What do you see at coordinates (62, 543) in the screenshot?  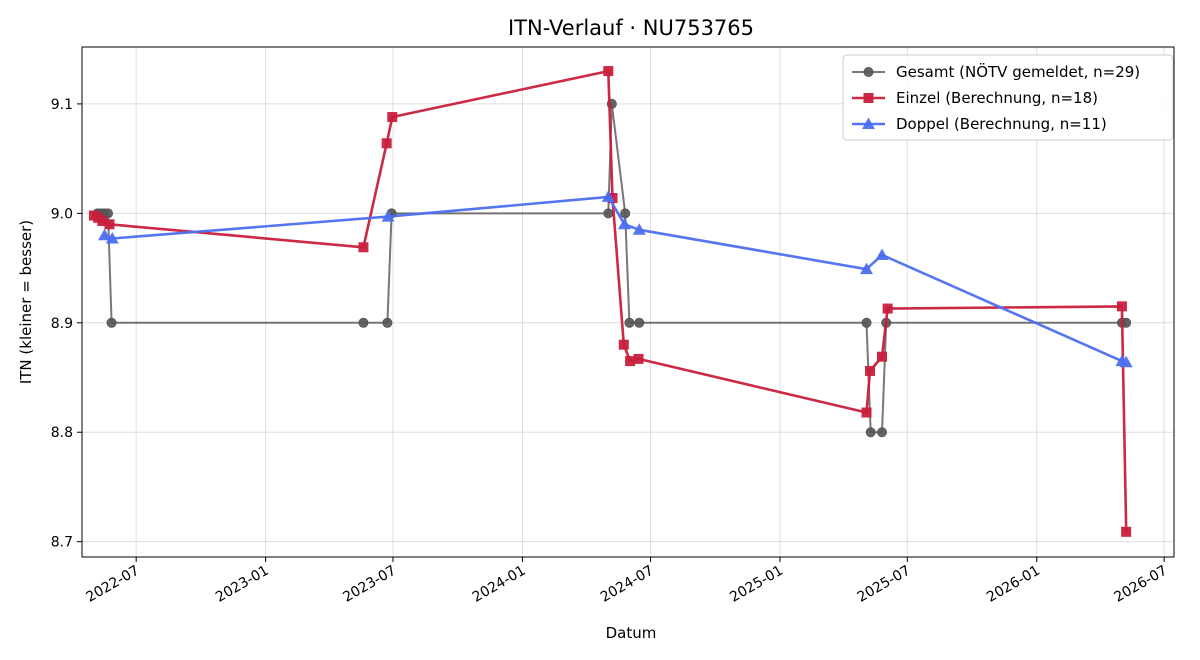 I see `y-tick-label: 8.7` at bounding box center [62, 543].